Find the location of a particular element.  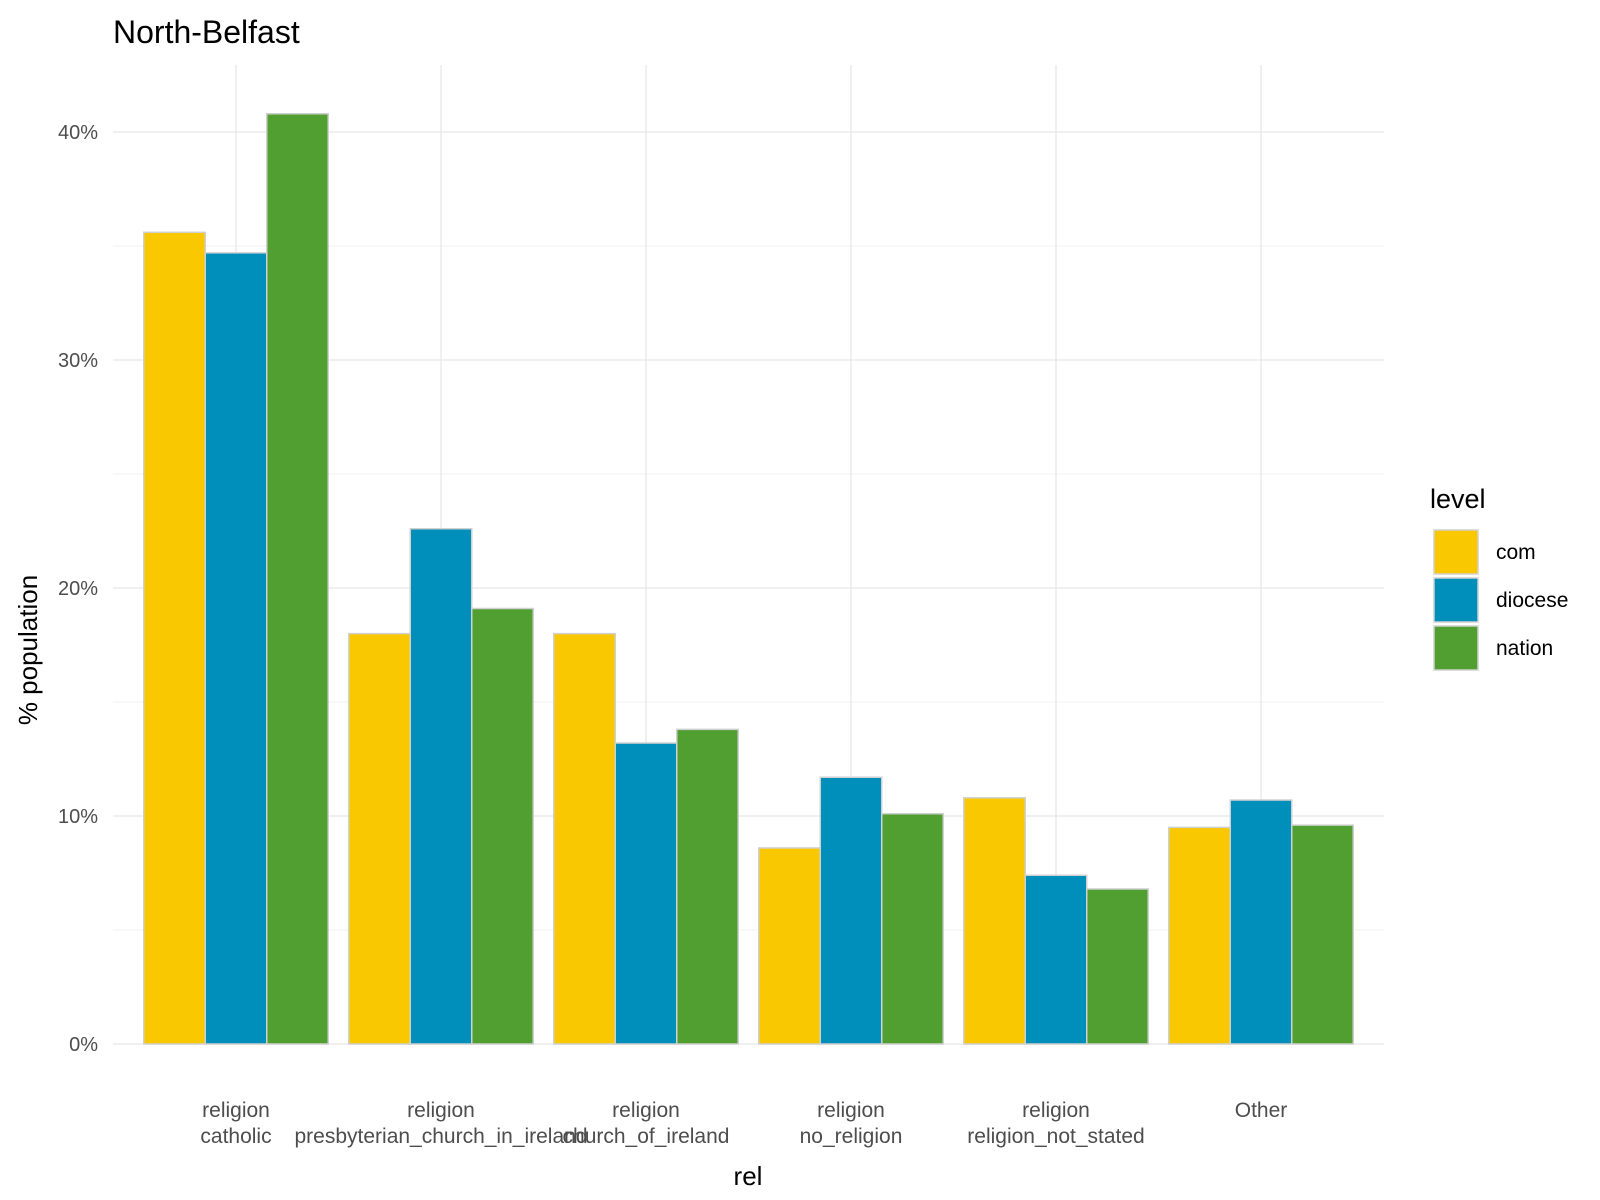

legend-swatch-nation is located at coordinates (1456, 648).